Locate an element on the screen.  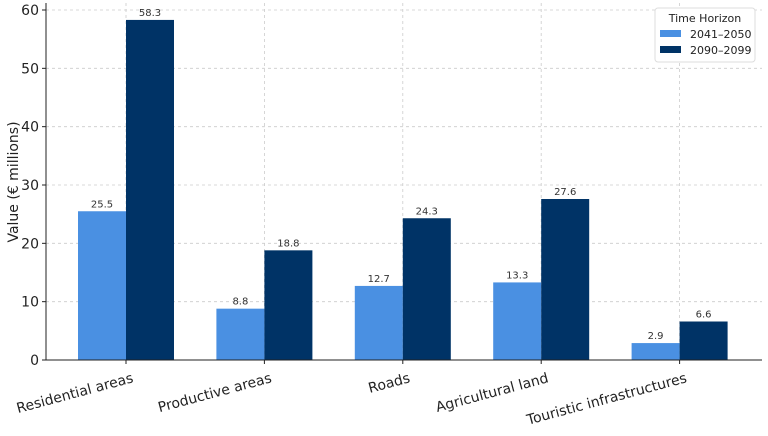
data-label: 25.5 is located at coordinates (102, 204).